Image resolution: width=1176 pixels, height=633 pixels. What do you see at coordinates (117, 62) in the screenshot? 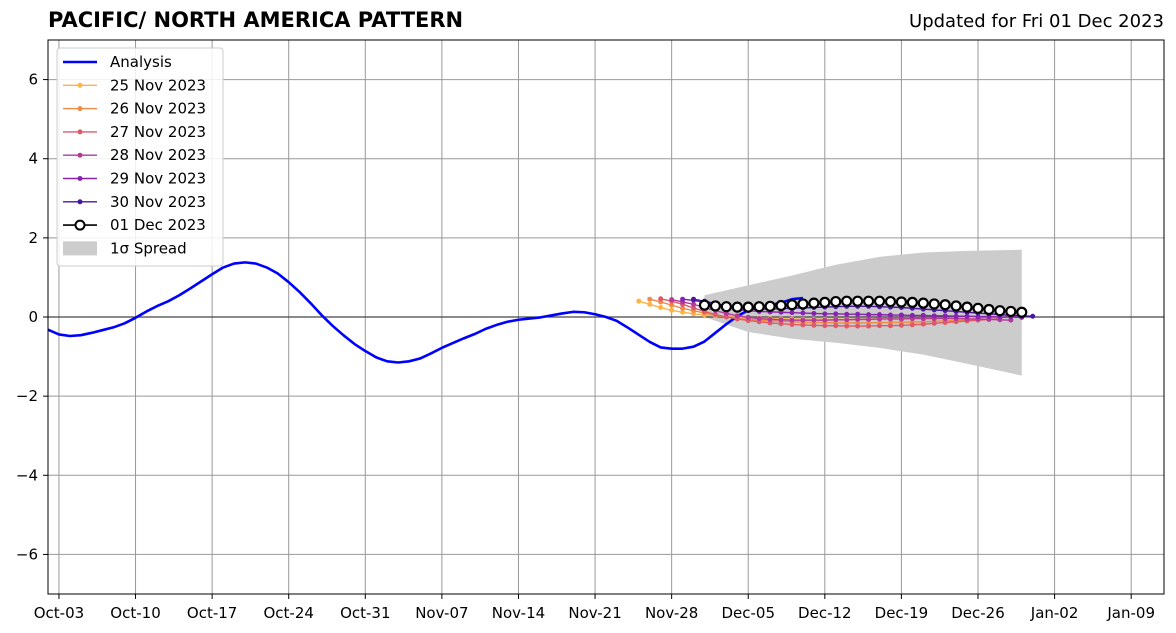
I see `legend-item: Analysis` at bounding box center [117, 62].